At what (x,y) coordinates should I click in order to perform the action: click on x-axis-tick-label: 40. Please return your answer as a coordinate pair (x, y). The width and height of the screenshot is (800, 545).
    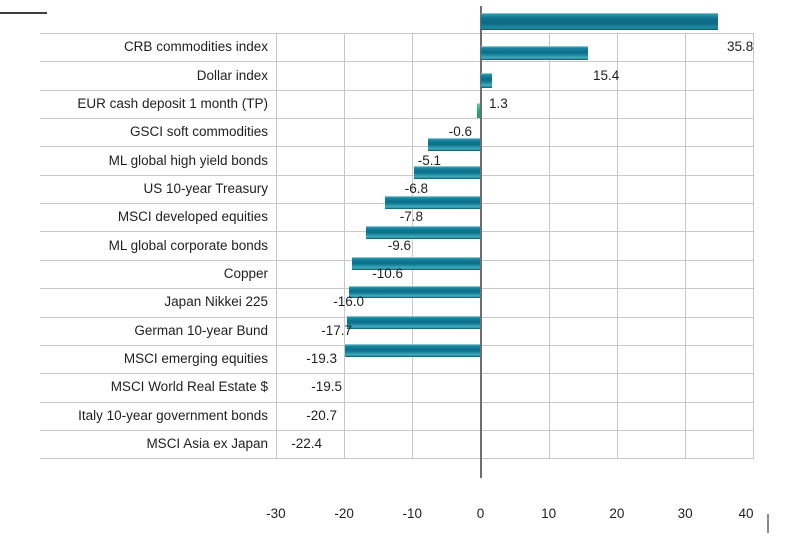
    Looking at the image, I should click on (746, 513).